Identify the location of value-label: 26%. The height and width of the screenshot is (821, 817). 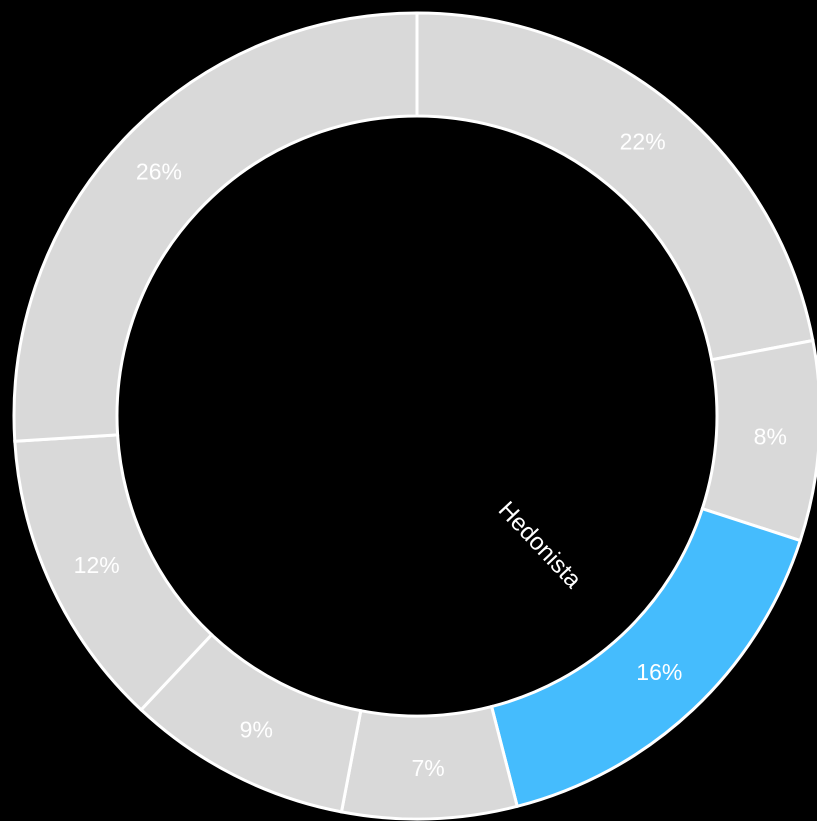
(159, 172).